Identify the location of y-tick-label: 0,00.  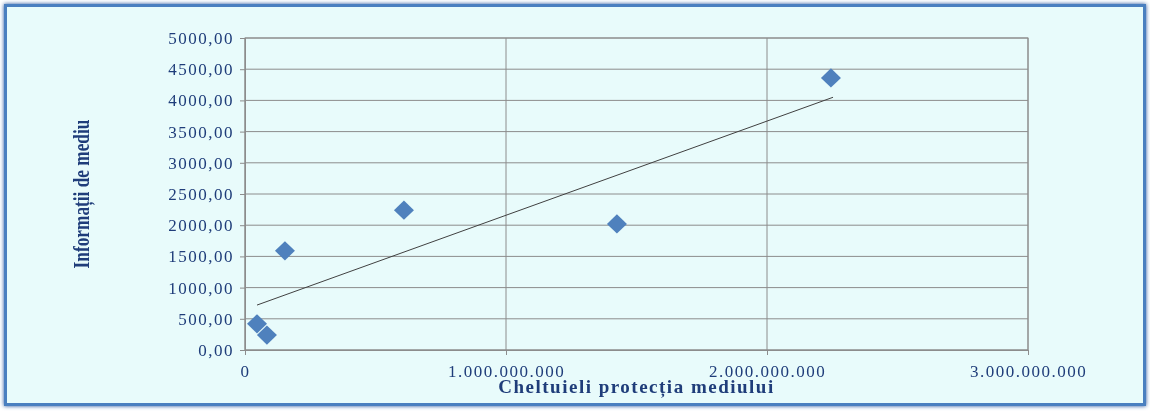
(216, 350).